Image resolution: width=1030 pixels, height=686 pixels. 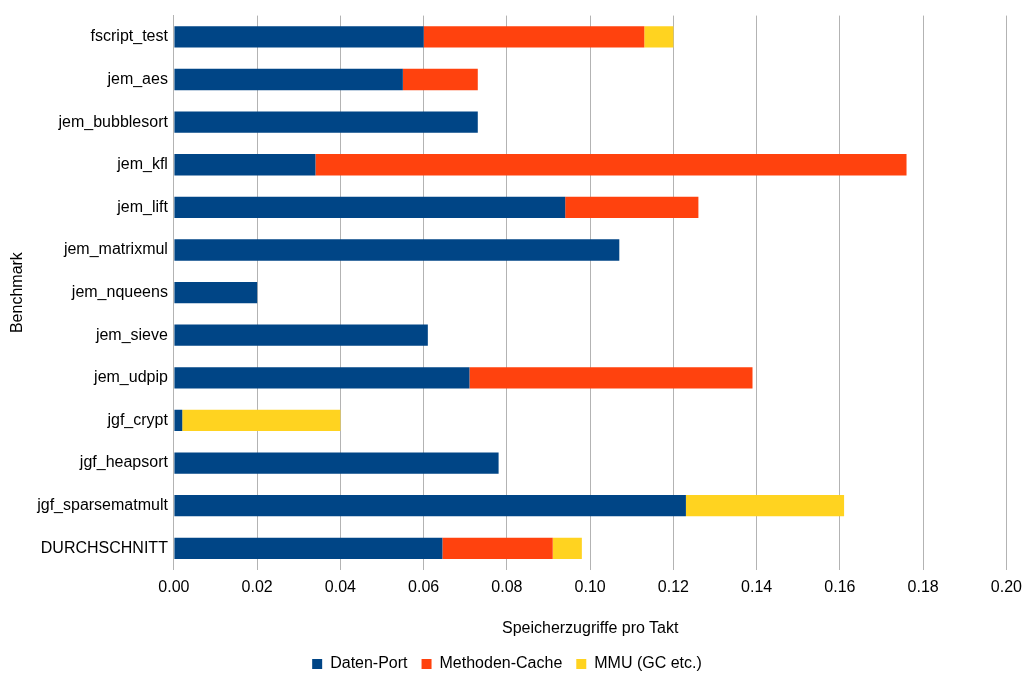 I want to click on y-tick-label: jem_udpip, so click(x=131, y=377).